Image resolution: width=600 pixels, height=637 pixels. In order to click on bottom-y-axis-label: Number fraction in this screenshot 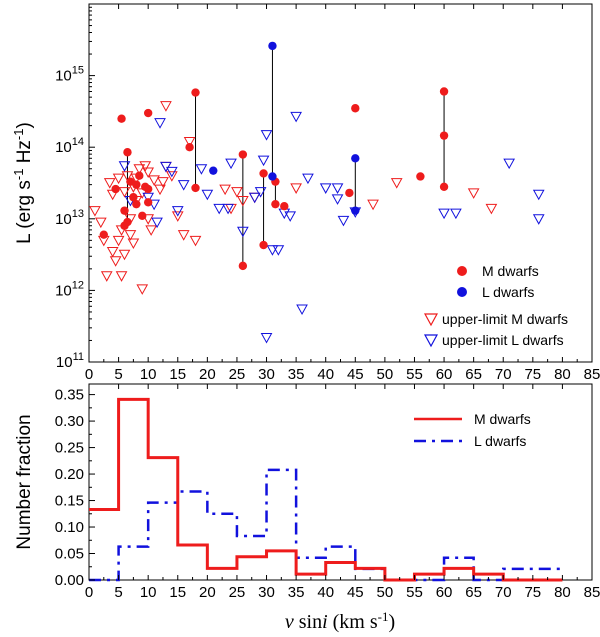, I will do `click(24, 481)`.